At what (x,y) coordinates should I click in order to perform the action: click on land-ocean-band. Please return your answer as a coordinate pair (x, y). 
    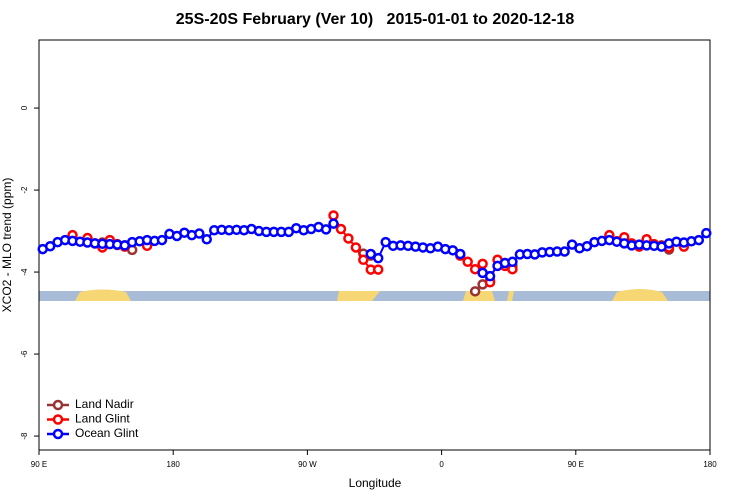
    Looking at the image, I should click on (374, 295).